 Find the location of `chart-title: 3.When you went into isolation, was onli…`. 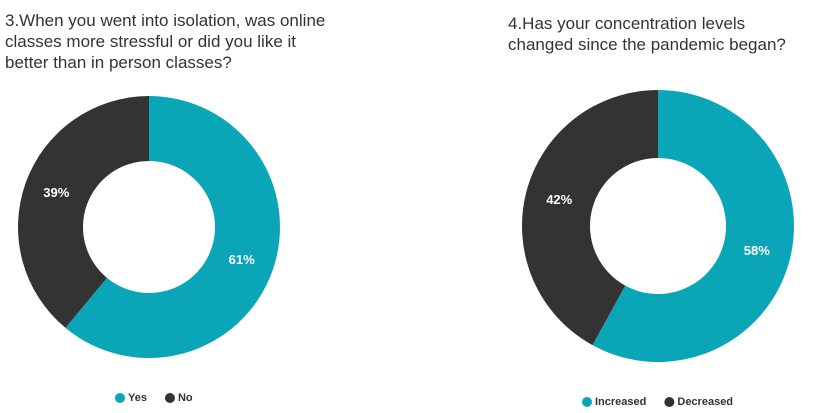

chart-title: 3.When you went into isolation, was onli… is located at coordinates (165, 41).